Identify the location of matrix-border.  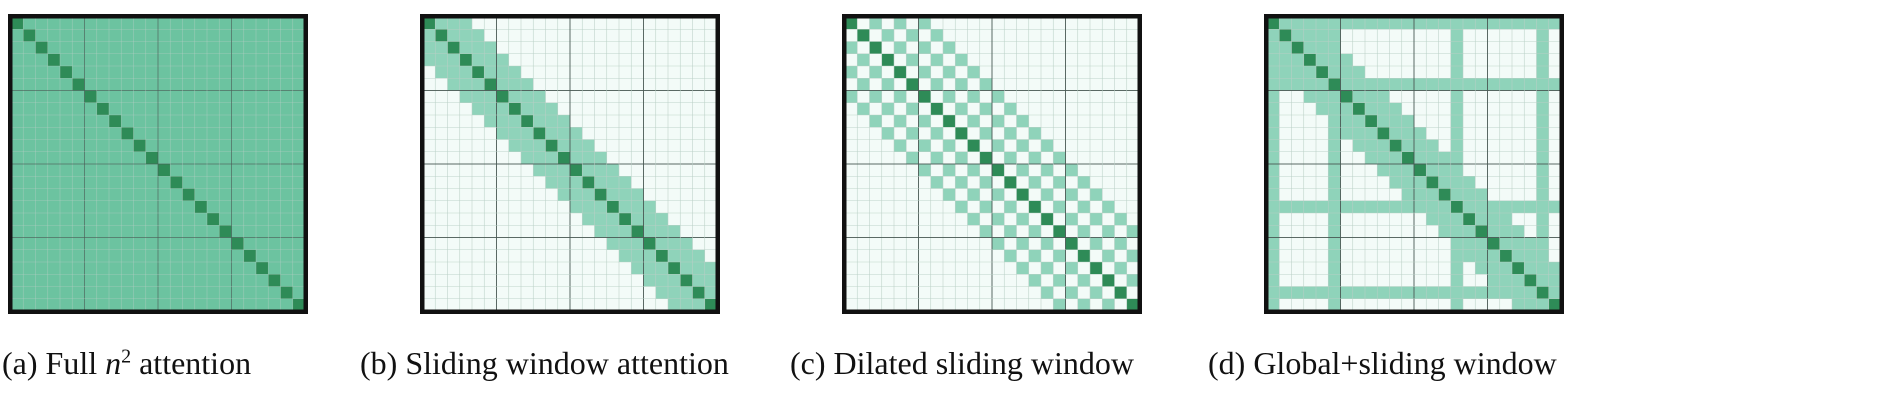
(992, 164).